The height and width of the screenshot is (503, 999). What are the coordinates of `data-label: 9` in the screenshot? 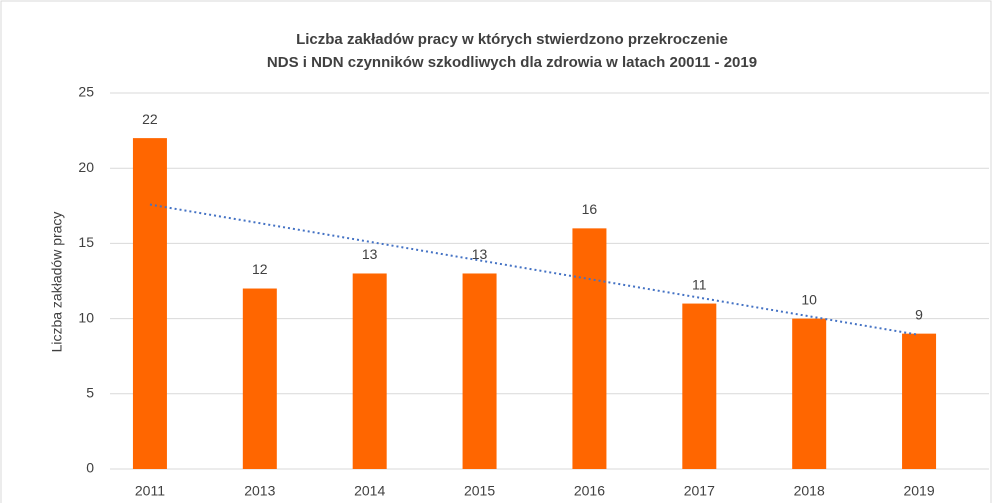 It's located at (919, 314).